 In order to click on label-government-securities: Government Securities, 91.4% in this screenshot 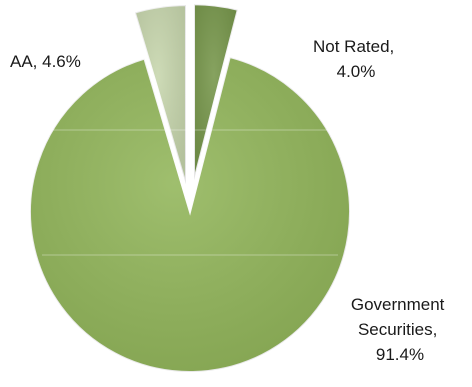, I will do `click(400, 329)`.